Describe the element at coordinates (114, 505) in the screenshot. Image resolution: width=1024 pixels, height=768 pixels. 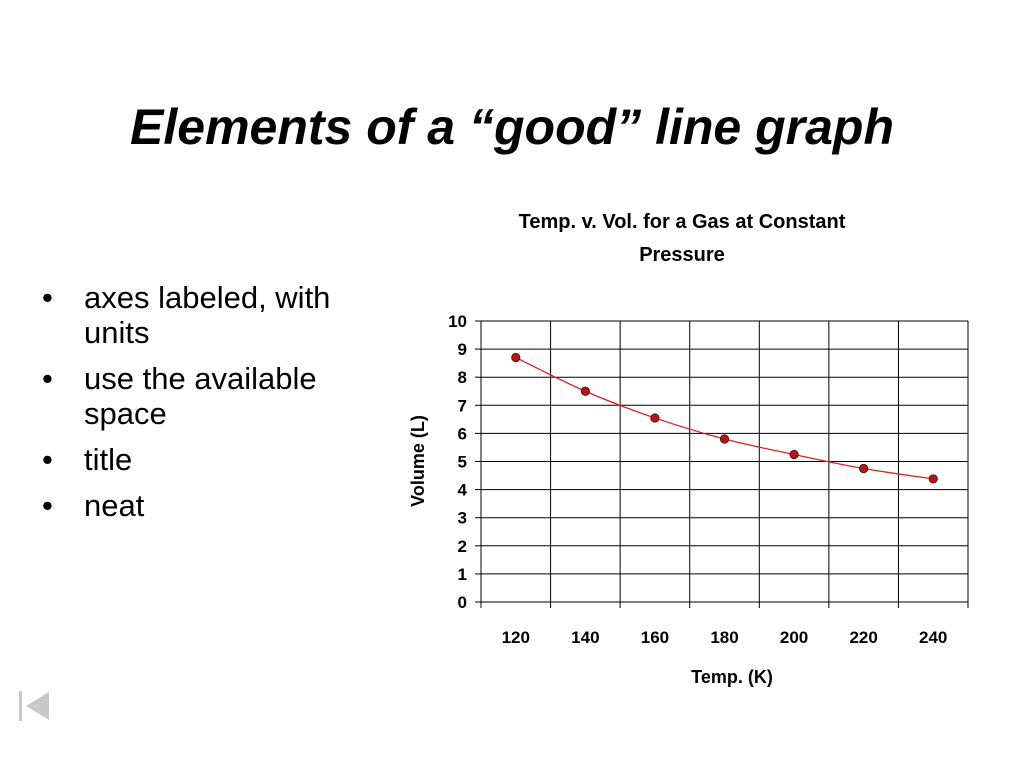
I see `bullet-text: neat` at that location.